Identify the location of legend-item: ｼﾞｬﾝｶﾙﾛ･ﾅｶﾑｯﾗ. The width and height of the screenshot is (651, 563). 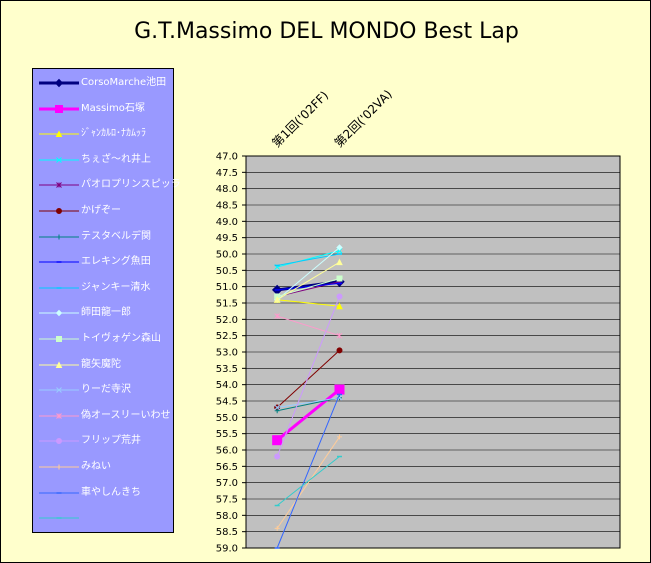
(103, 134).